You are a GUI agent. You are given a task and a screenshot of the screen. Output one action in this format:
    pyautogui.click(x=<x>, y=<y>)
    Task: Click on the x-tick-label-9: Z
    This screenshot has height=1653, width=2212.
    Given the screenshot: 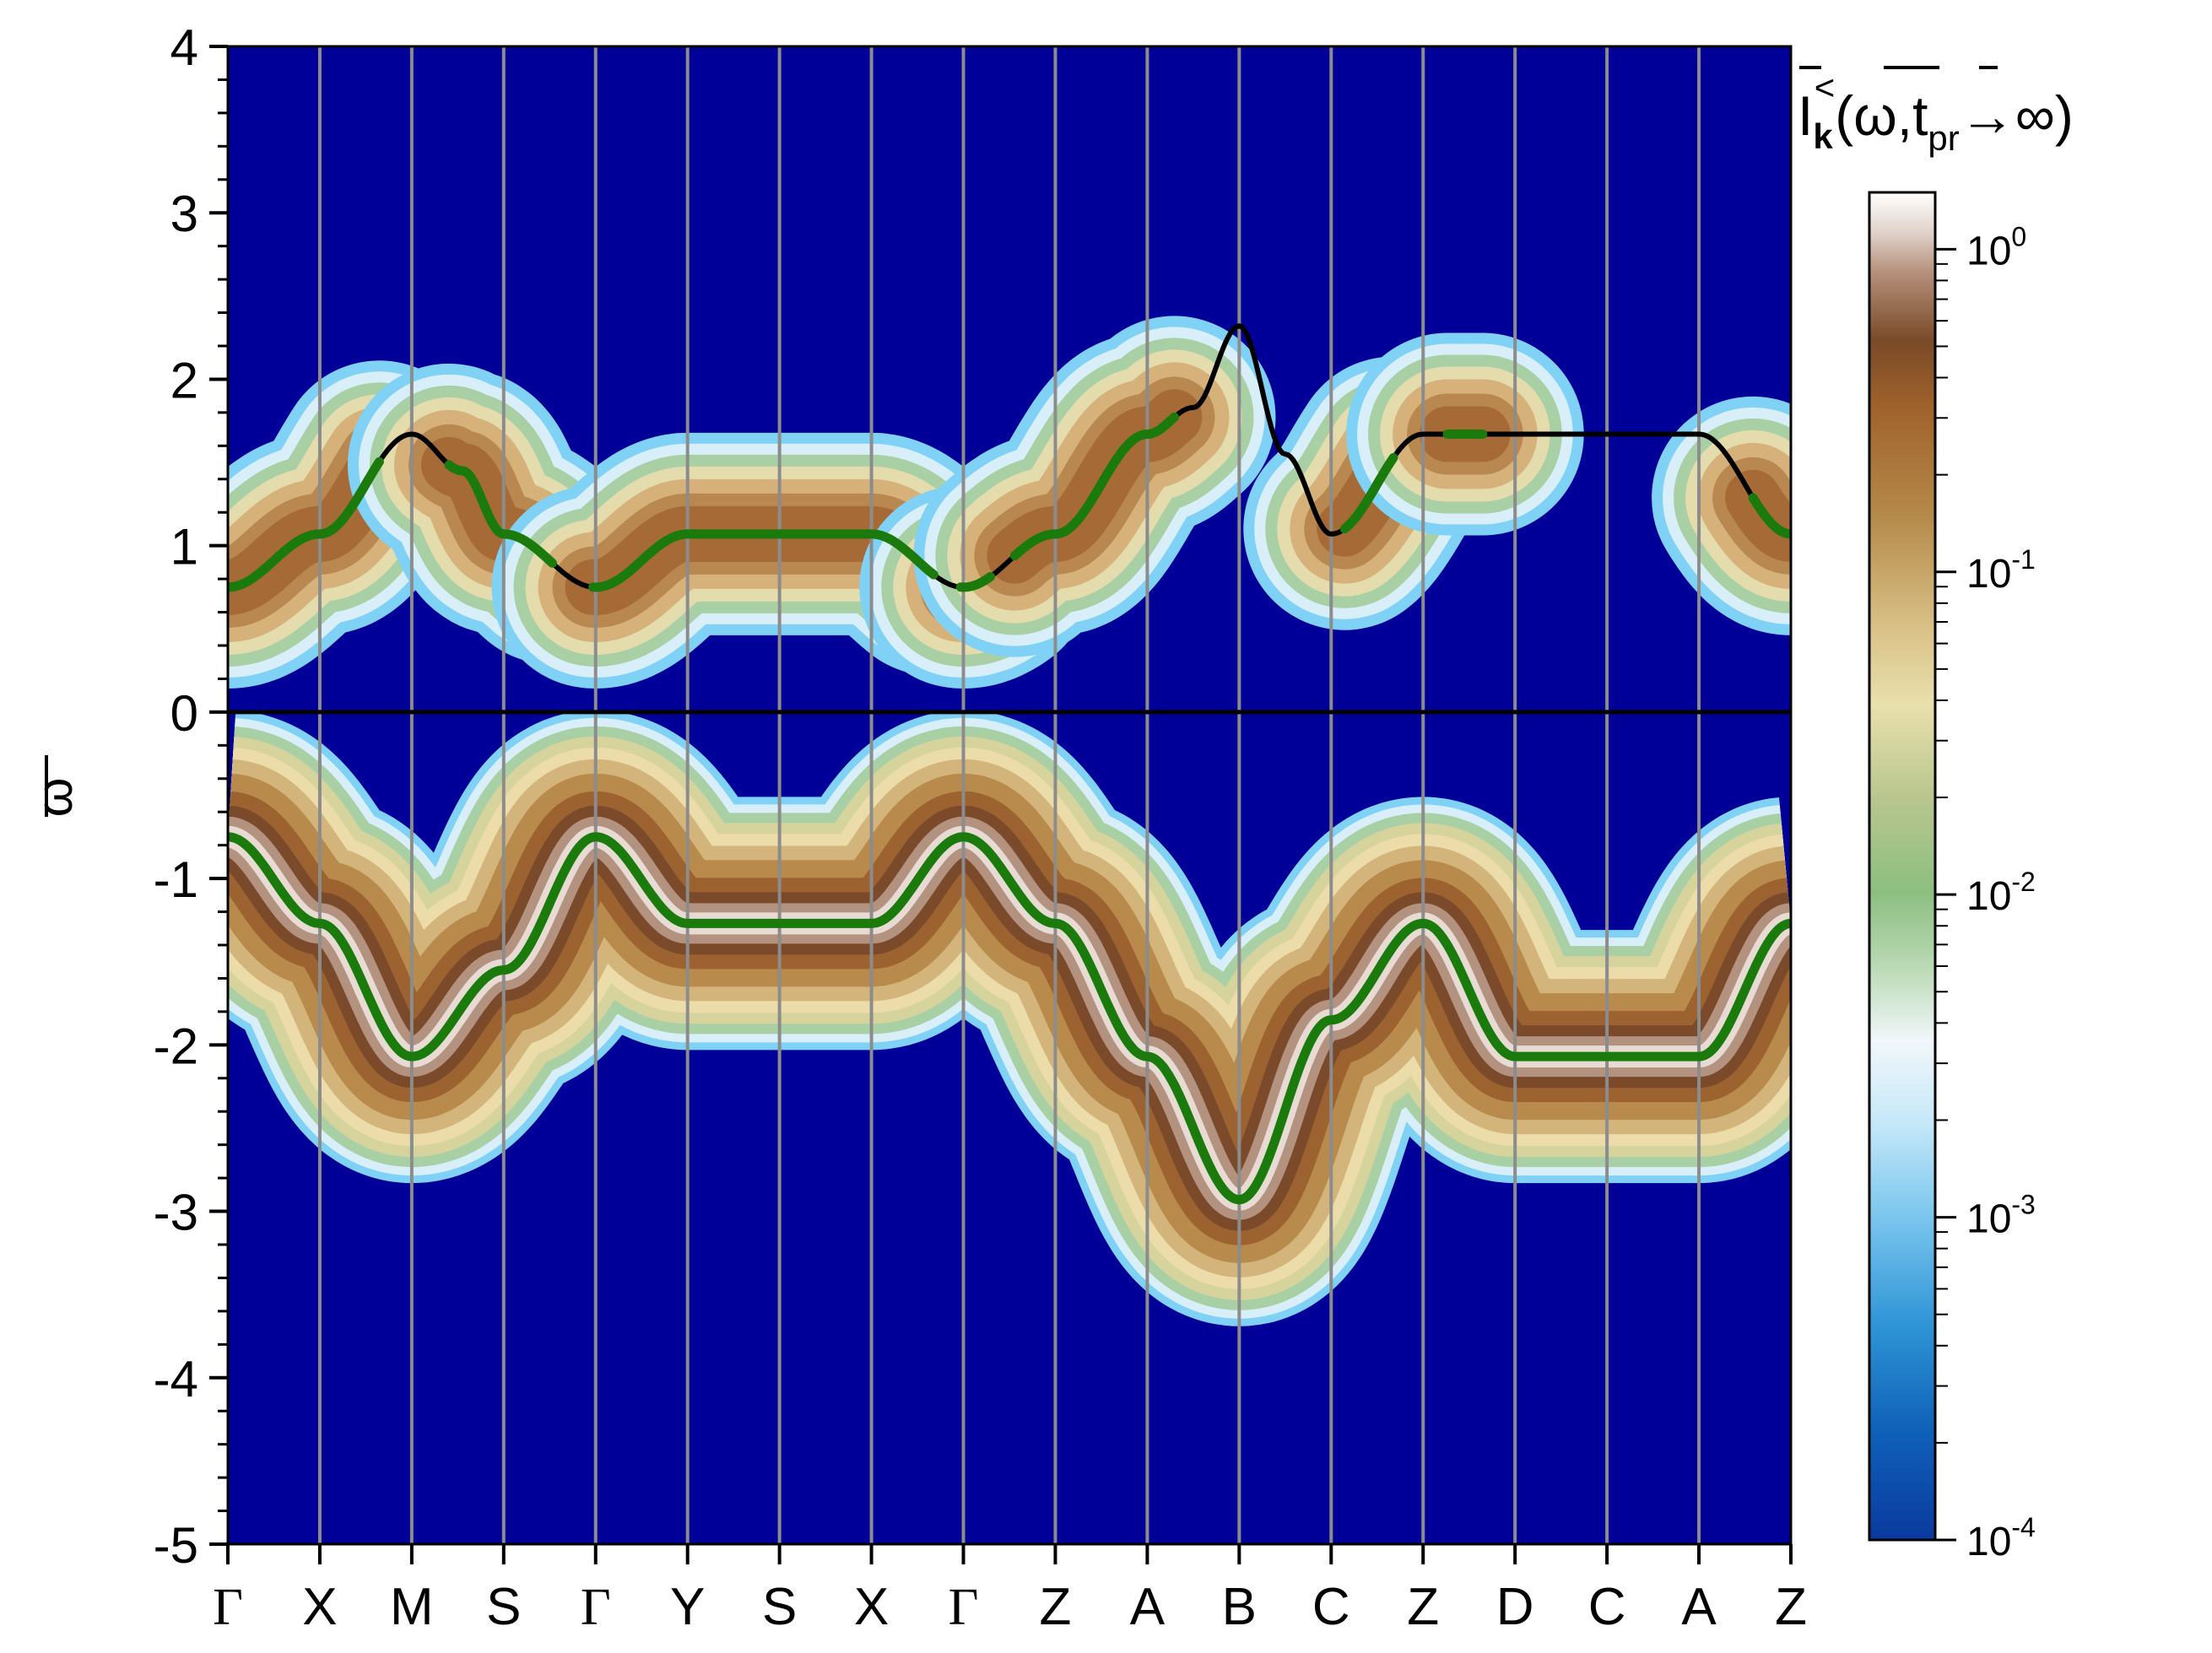 What is the action you would take?
    pyautogui.click(x=1056, y=1607)
    